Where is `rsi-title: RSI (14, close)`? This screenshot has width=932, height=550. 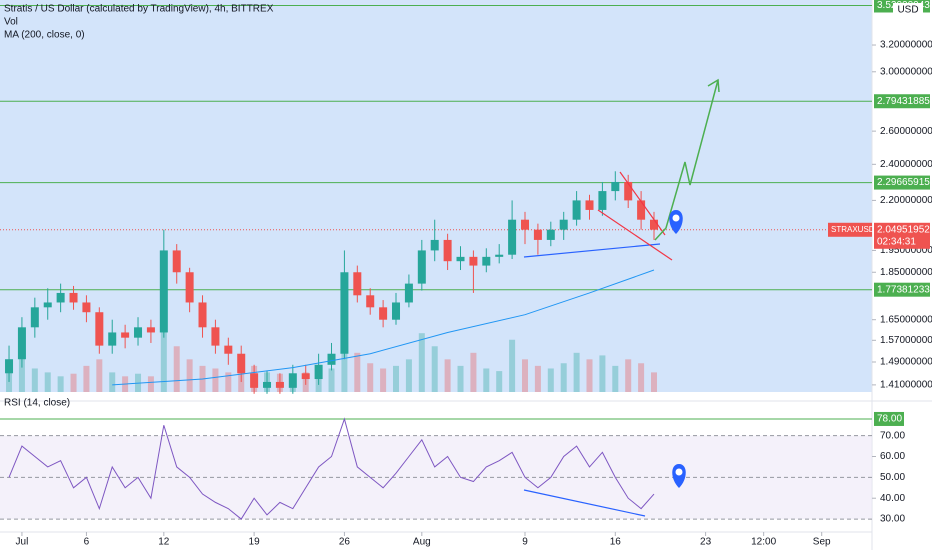 rsi-title: RSI (14, close) is located at coordinates (37, 403).